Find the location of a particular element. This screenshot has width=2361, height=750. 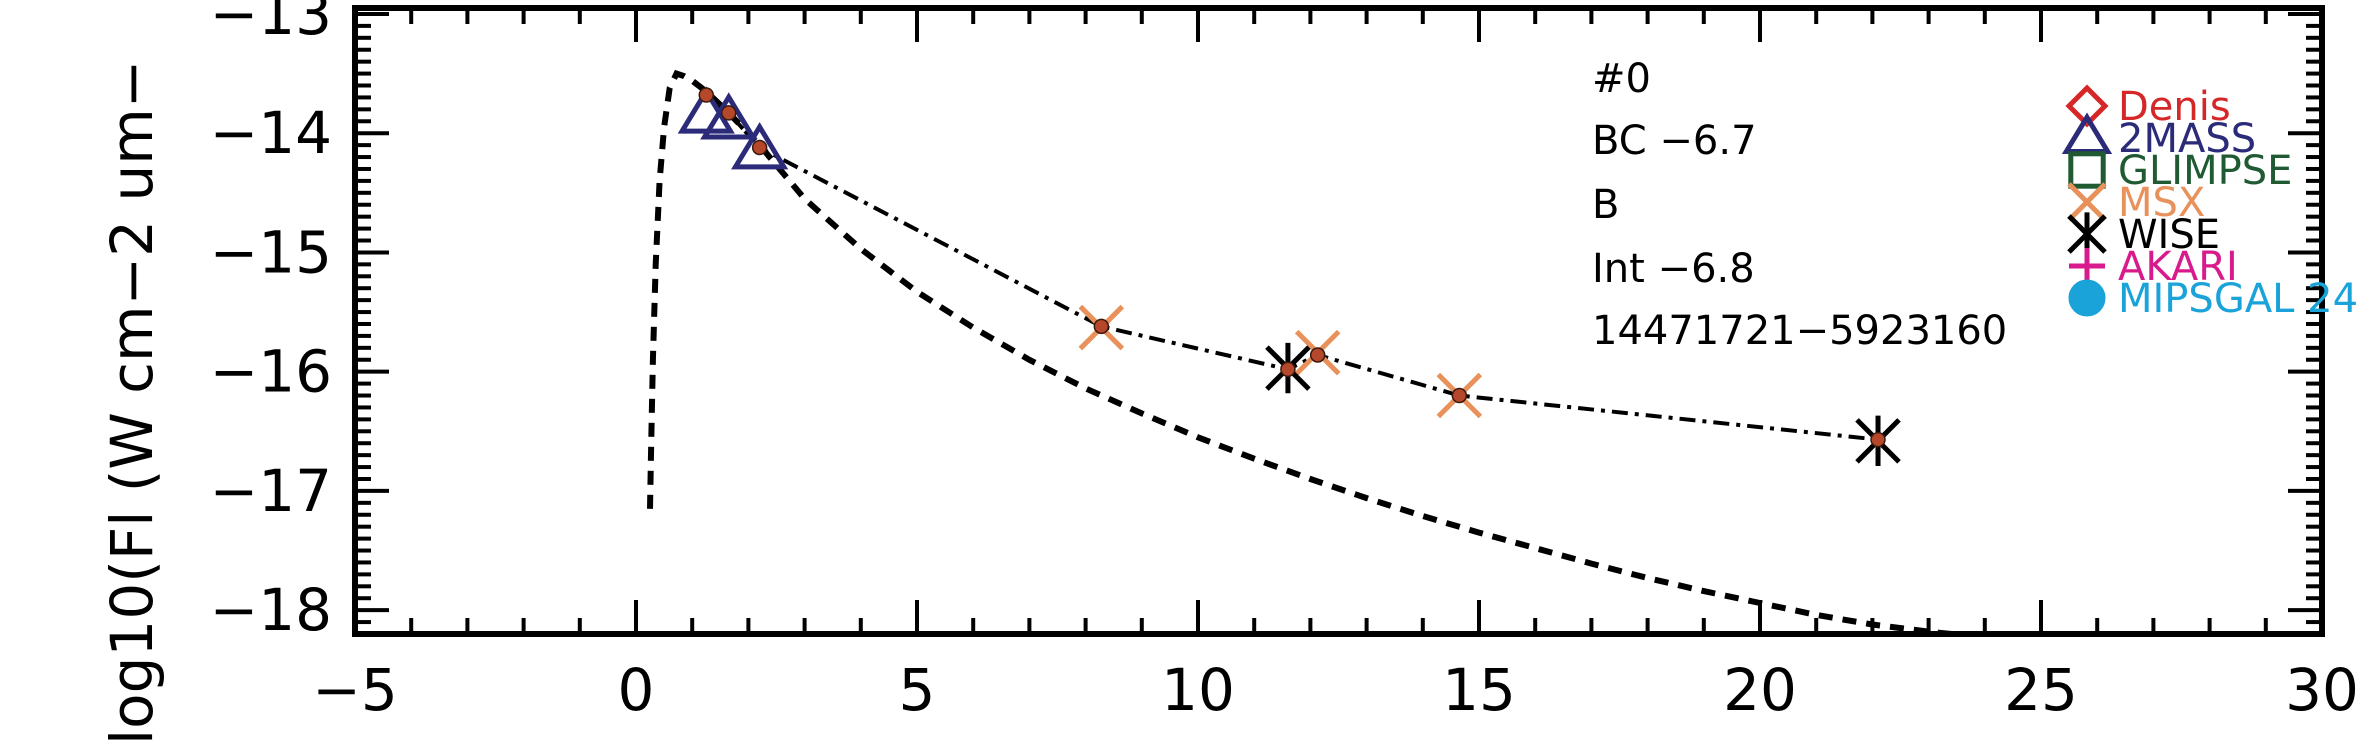

legend-marker-x is located at coordinates (2087, 202).